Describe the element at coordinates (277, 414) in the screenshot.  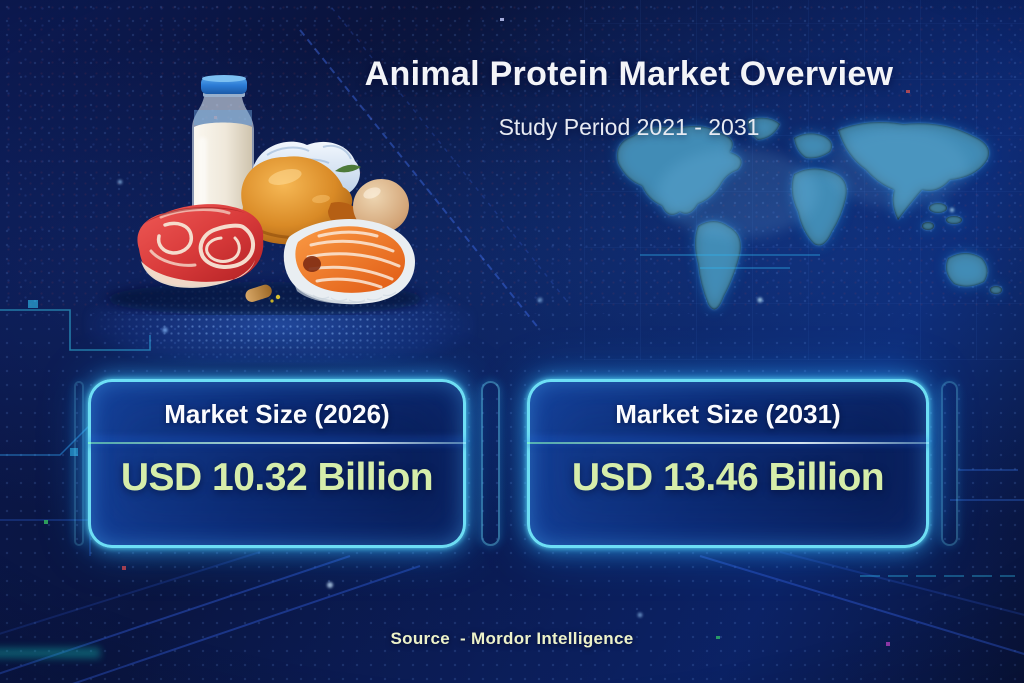
I see `card-label: Market Size (2026)` at that location.